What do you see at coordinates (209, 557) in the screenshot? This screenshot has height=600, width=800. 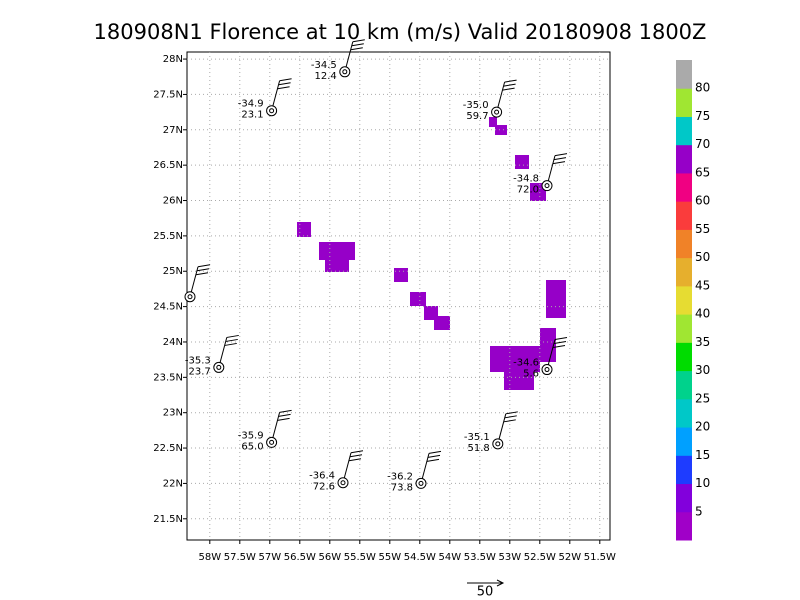 I see `x-tick-label: 58W` at bounding box center [209, 557].